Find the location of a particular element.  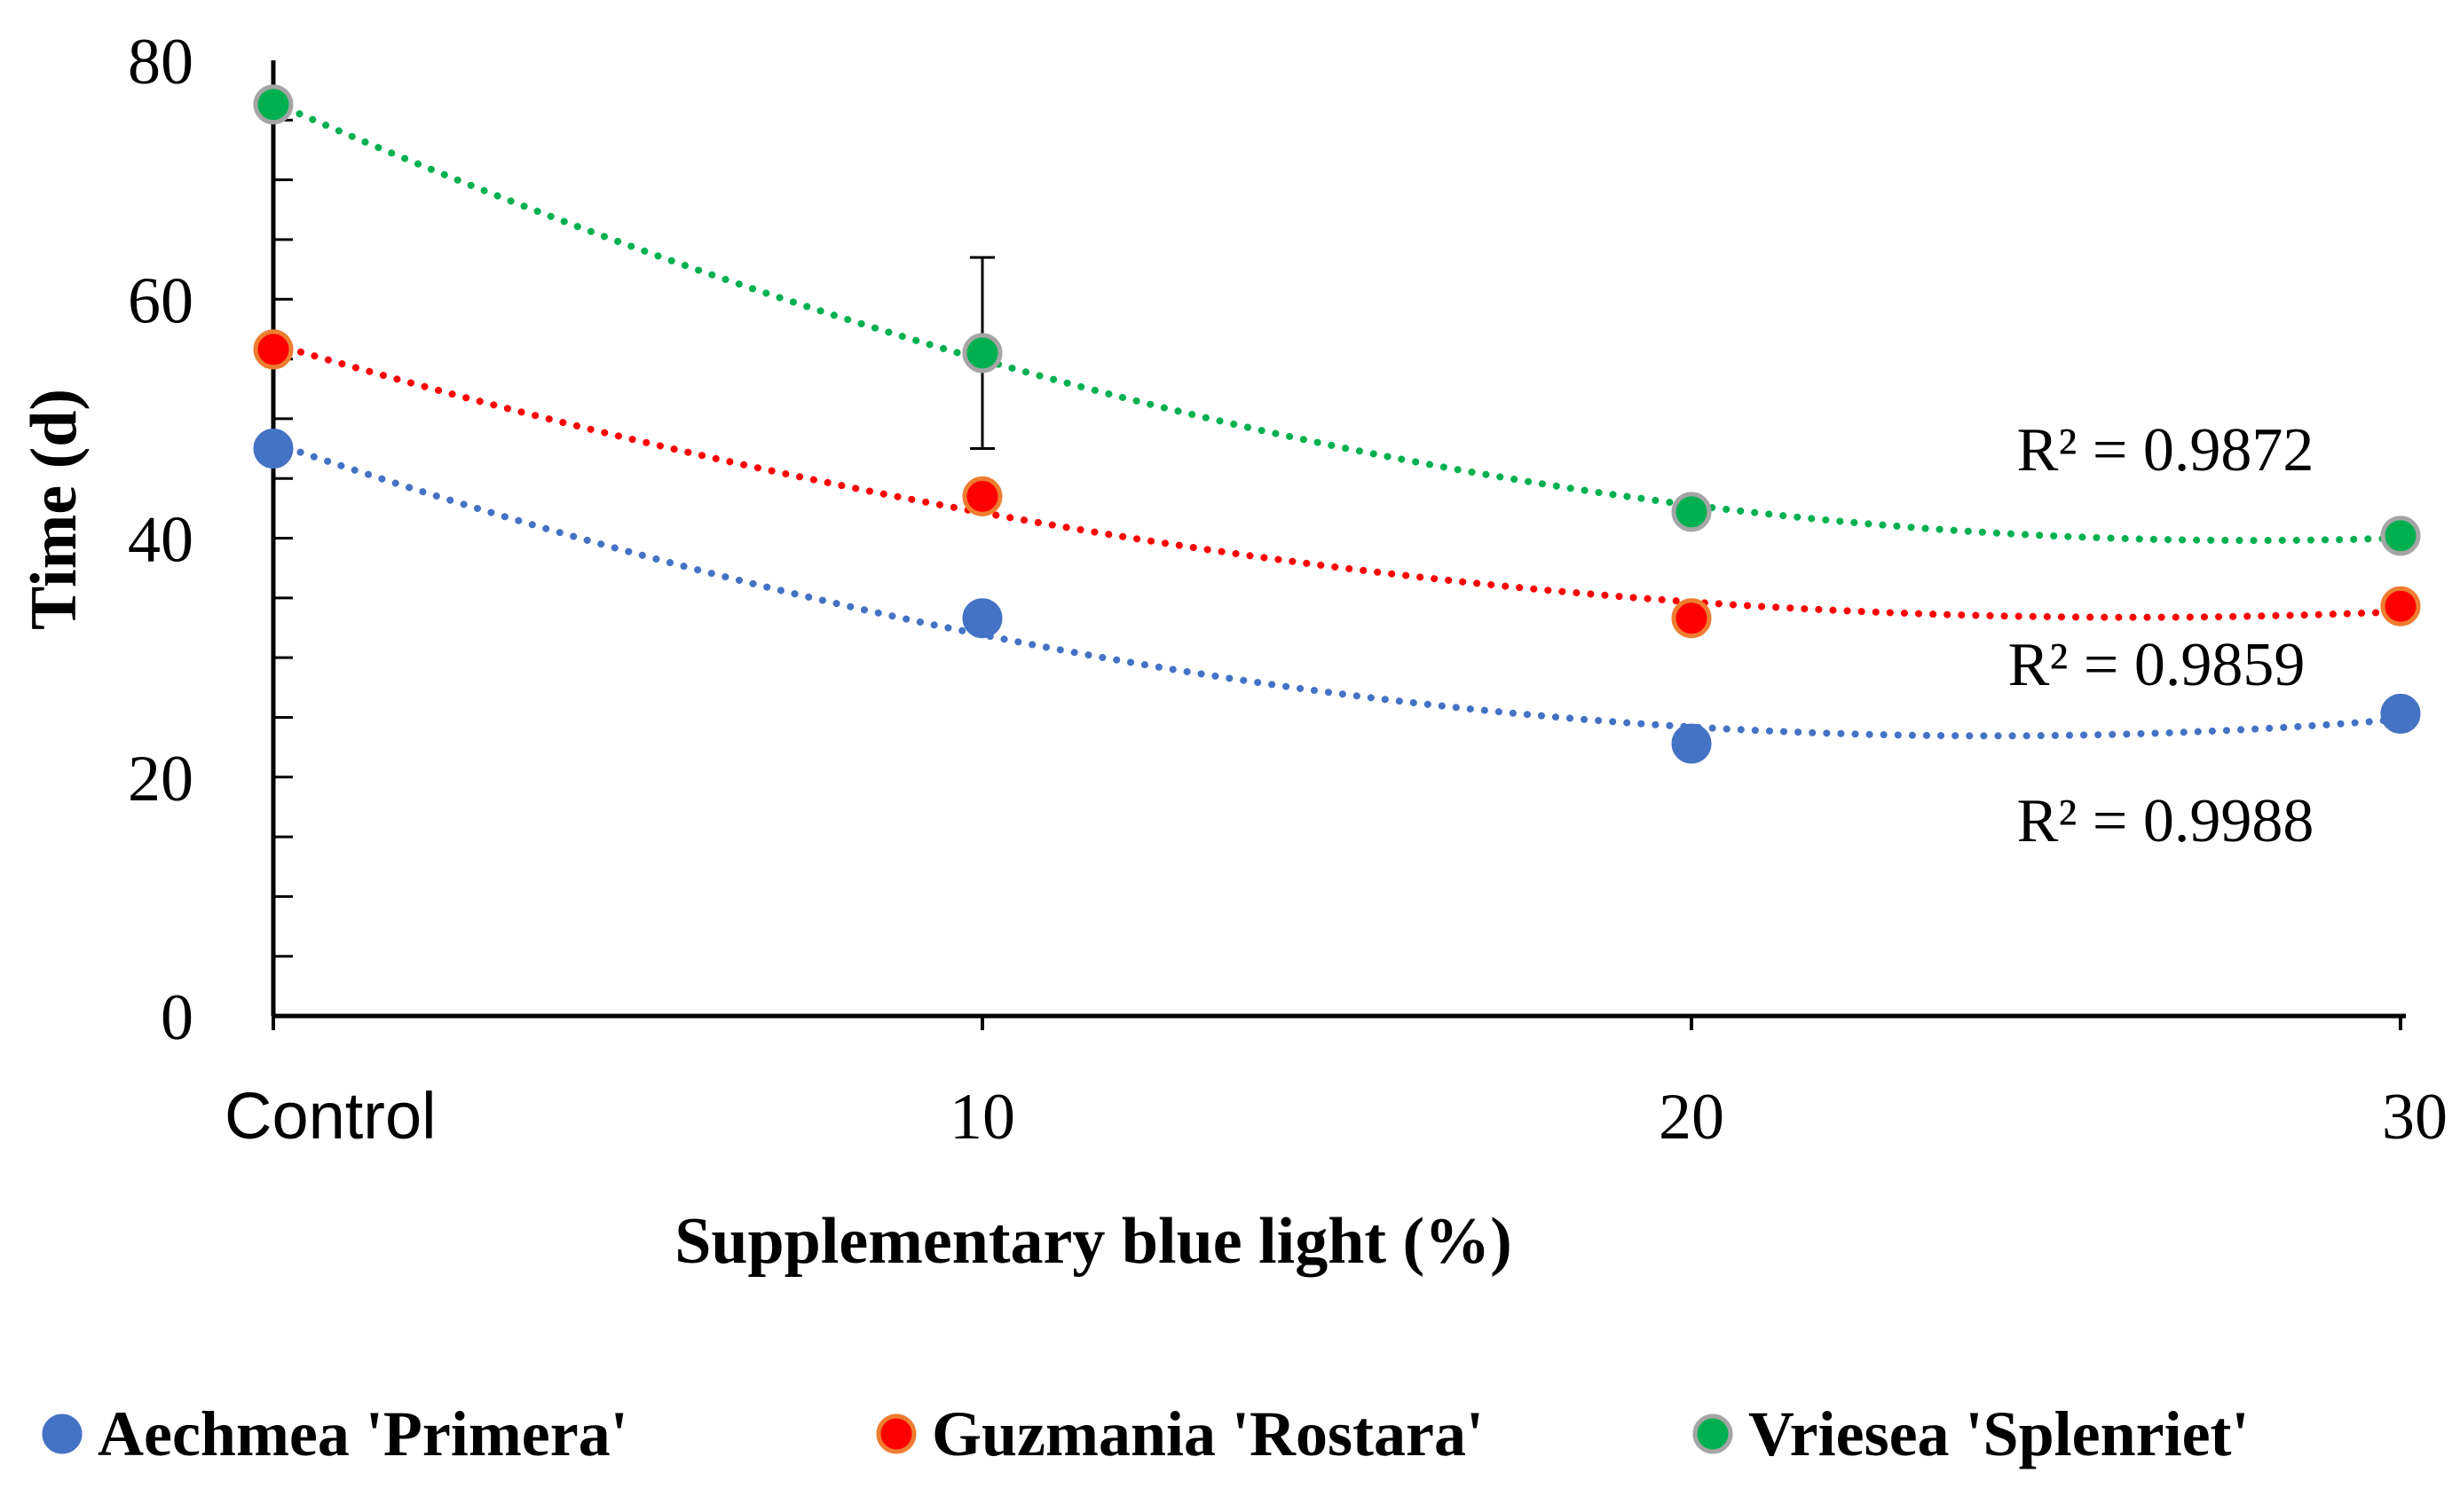

r-squared-label-0: R² = 0.9872 is located at coordinates (2165, 450).